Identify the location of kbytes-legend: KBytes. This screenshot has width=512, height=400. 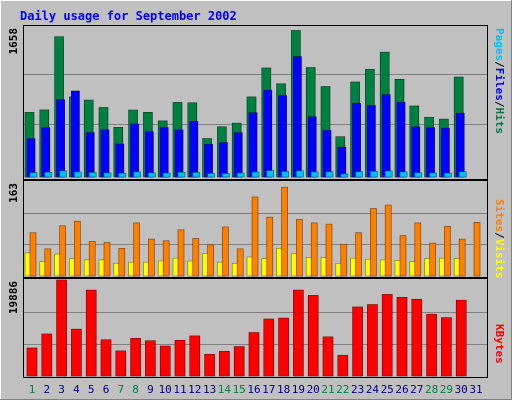
(499, 344).